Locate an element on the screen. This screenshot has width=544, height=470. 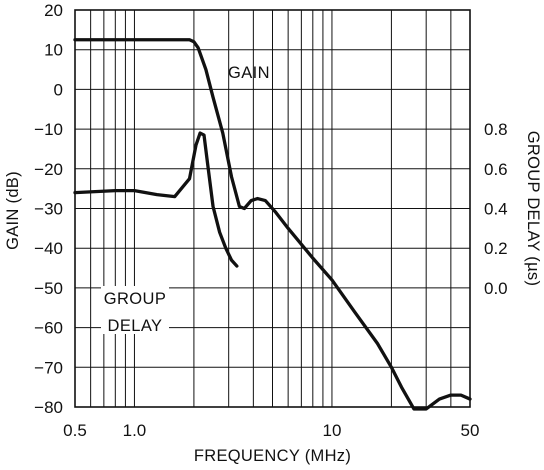
group-delay-annotation-line1: GROUP is located at coordinates (135, 299).